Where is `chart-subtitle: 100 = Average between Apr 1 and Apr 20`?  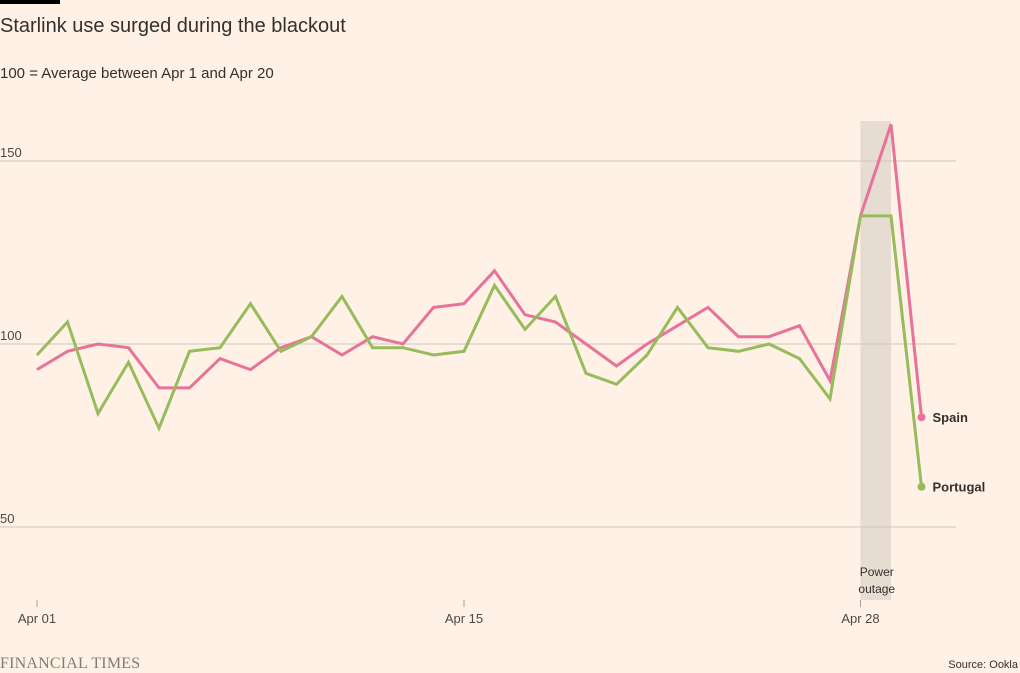 chart-subtitle: 100 = Average between Apr 1 and Apr 20 is located at coordinates (137, 73).